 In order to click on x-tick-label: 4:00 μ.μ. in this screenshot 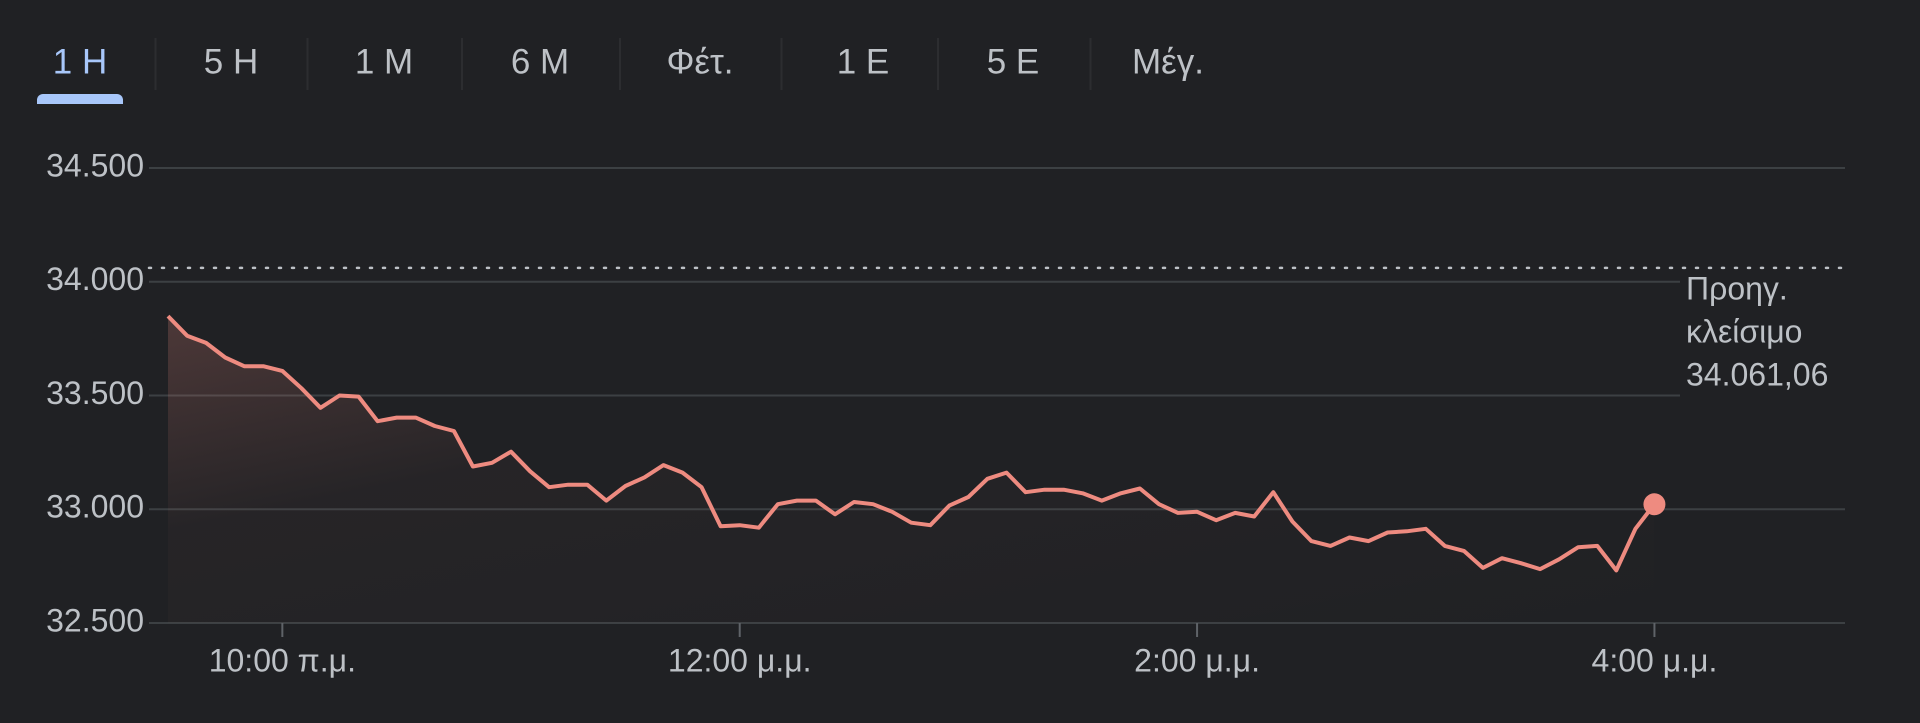, I will do `click(1655, 660)`.